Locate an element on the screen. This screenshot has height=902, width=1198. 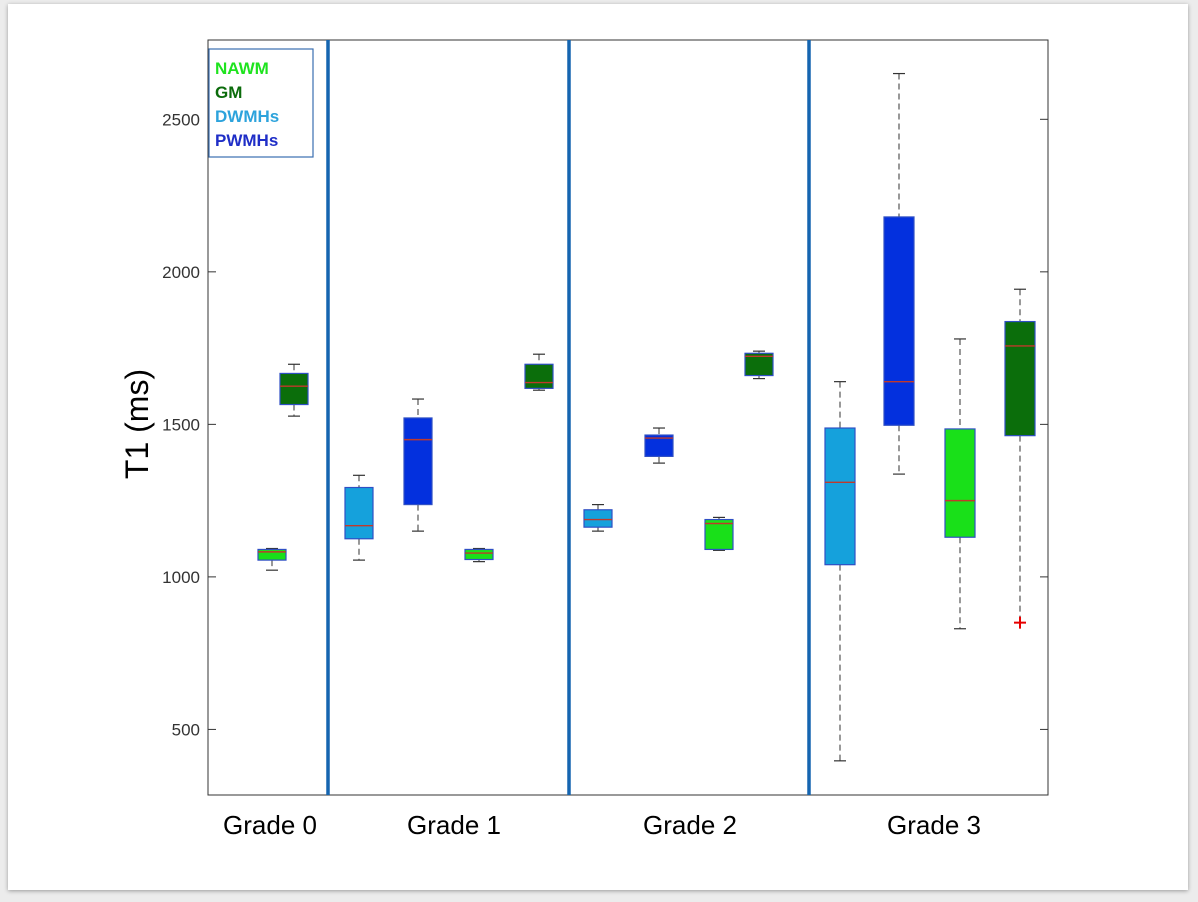
box-grade-2-nawm is located at coordinates (719, 533).